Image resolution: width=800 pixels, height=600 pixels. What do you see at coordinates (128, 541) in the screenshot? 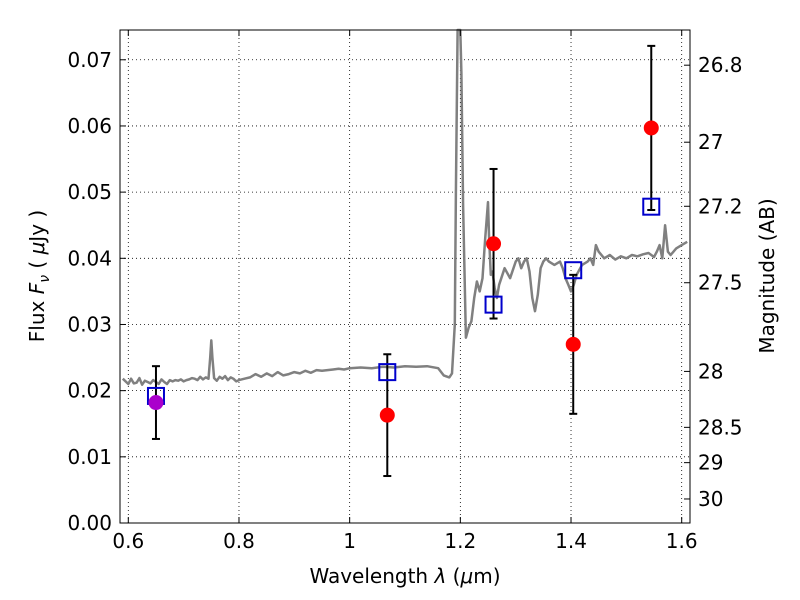
I see `x-tick-label: 0.6` at bounding box center [128, 541].